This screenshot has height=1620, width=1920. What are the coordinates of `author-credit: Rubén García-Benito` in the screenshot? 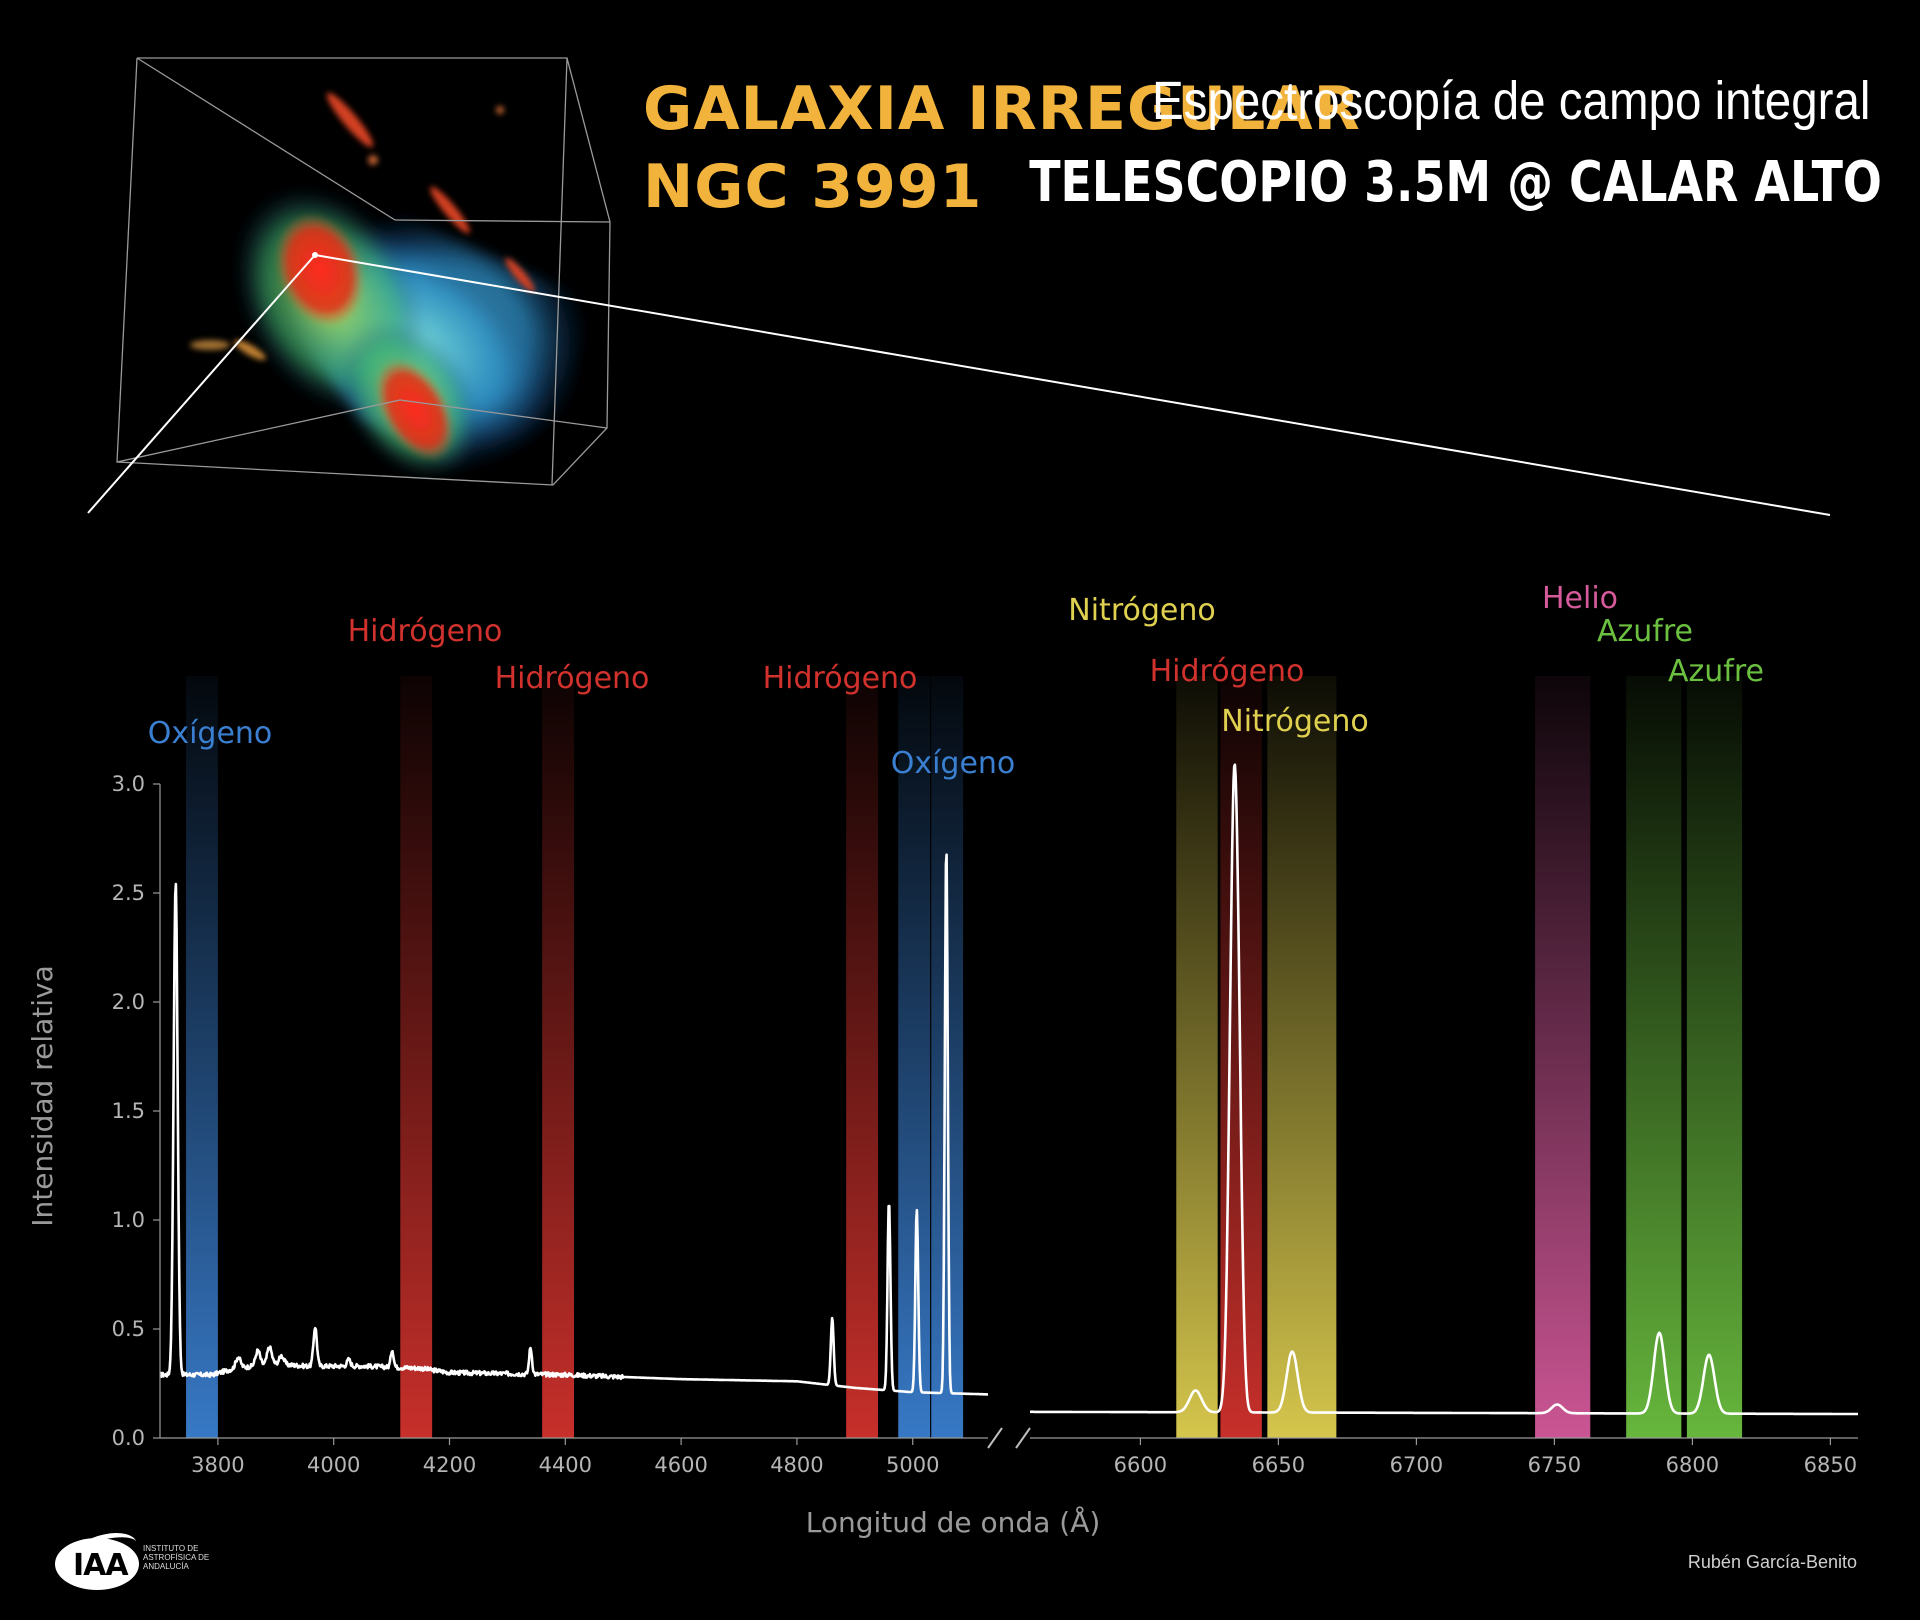 It's located at (1772, 1562).